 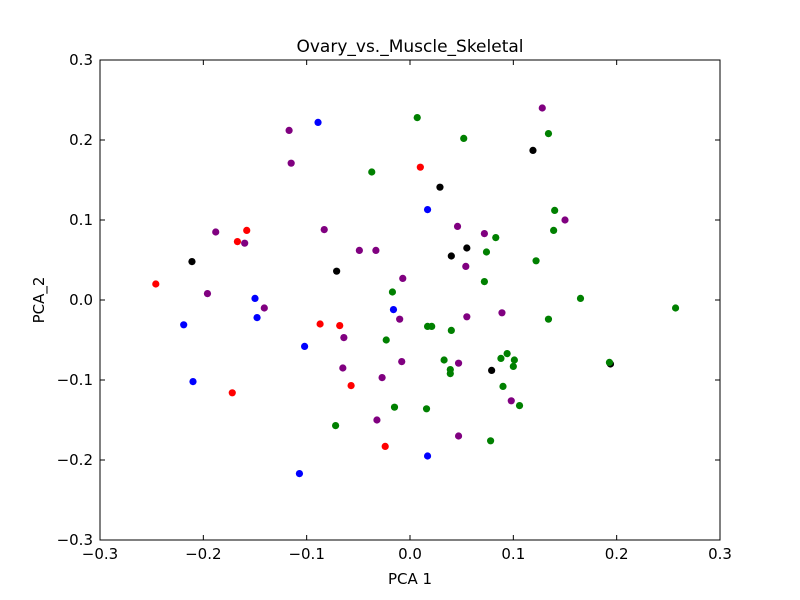 What do you see at coordinates (513, 554) in the screenshot?
I see `x-tick-label: 0.1` at bounding box center [513, 554].